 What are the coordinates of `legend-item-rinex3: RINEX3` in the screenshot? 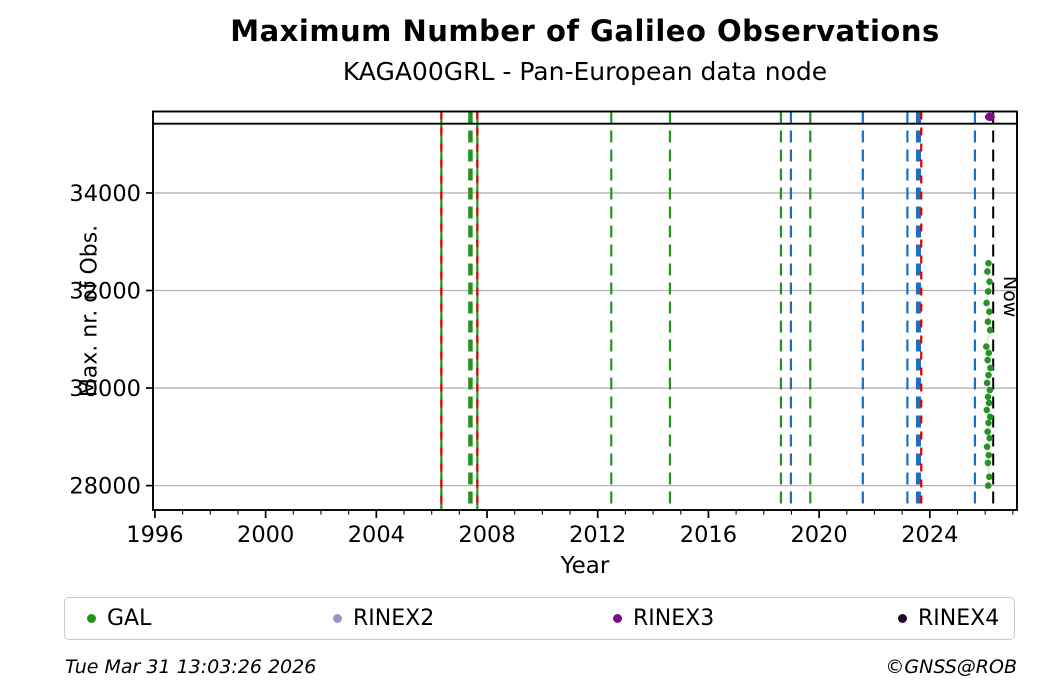 It's located at (663, 618).